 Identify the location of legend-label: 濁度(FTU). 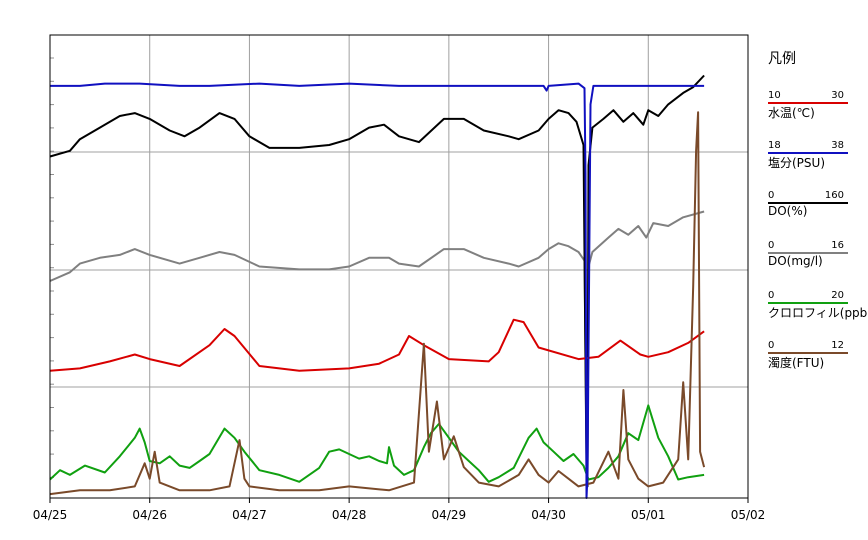
(796, 363).